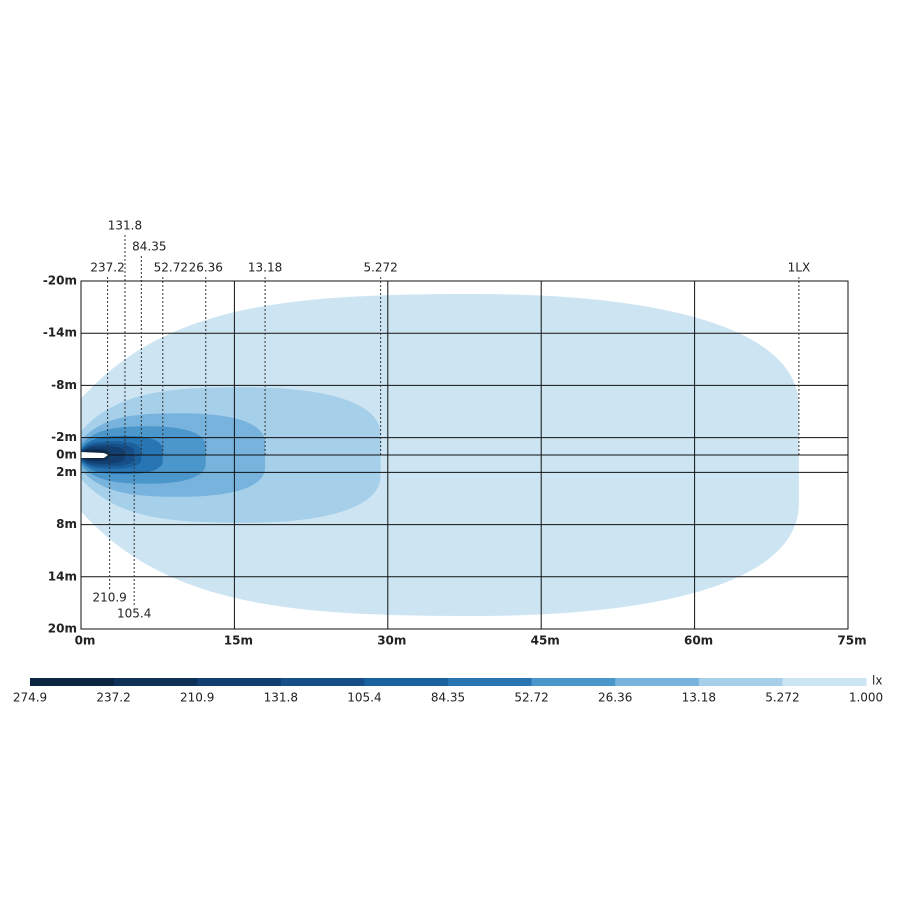 This screenshot has width=900, height=900. I want to click on isolux-label: 105.4, so click(134, 614).